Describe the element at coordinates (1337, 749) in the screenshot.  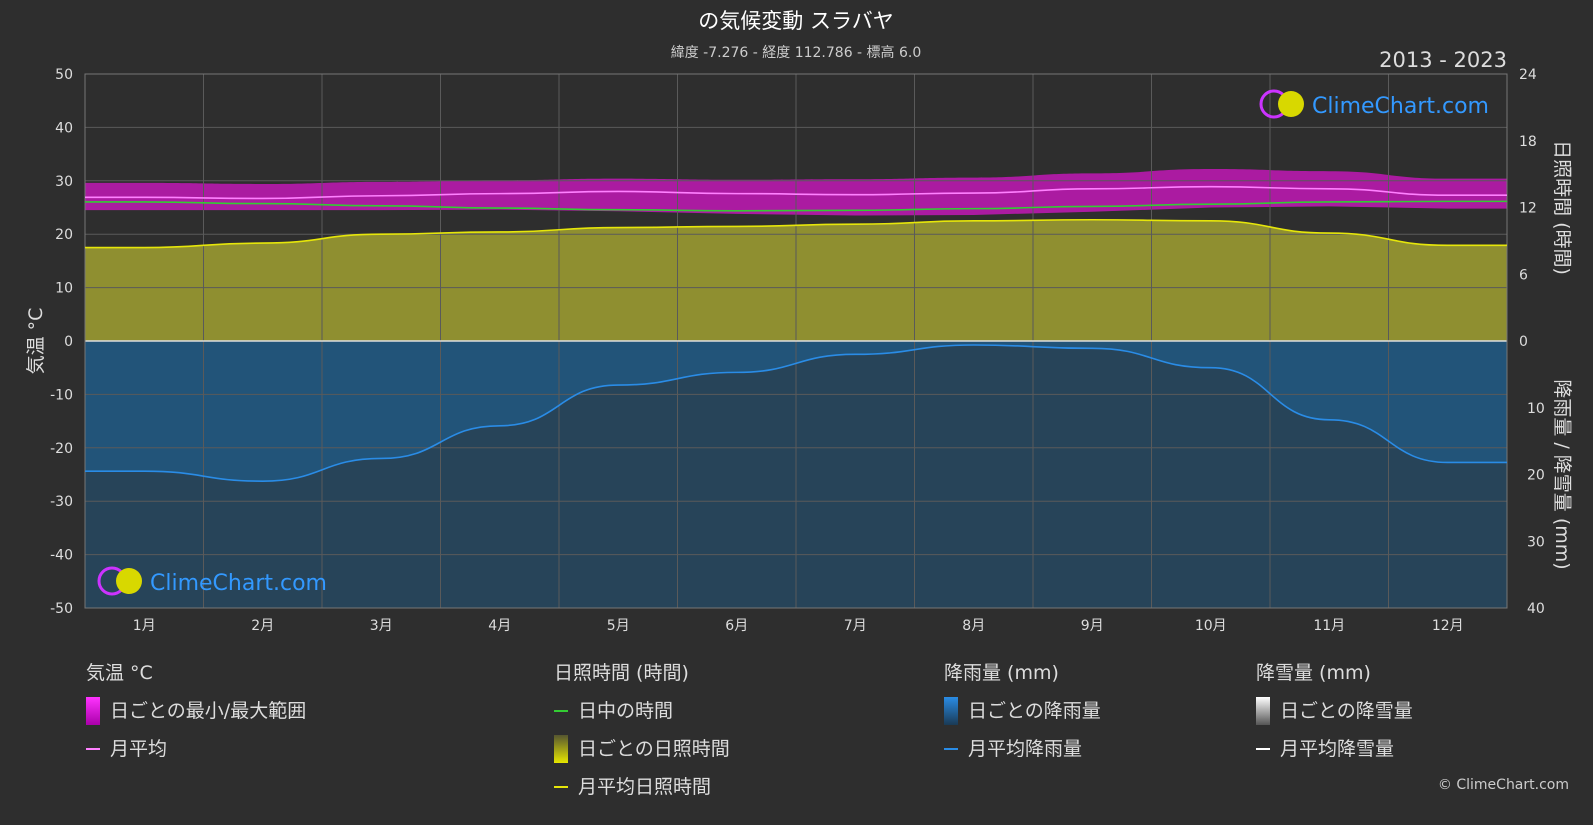
I see `legend-item-label: 月平均降雪量` at that location.